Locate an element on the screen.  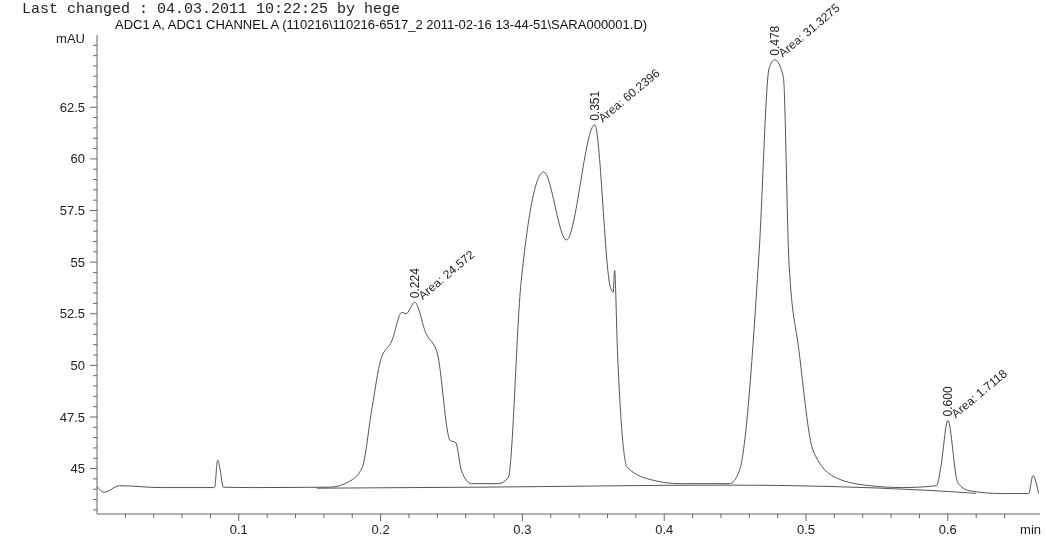
y-tick-label: 57.5 is located at coordinates (72, 211).